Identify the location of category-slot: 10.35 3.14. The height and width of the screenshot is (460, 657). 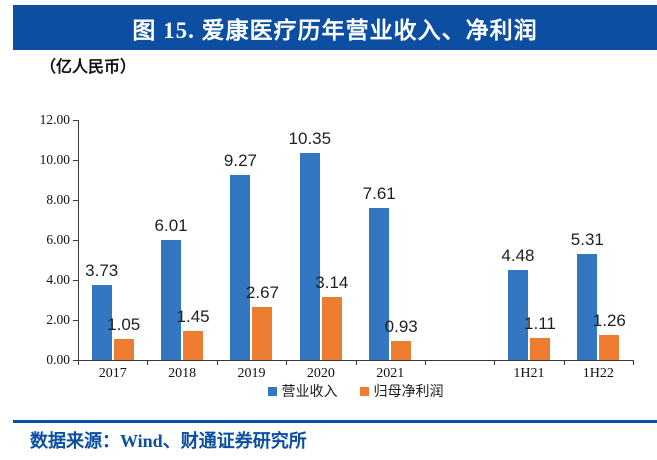
(320, 240).